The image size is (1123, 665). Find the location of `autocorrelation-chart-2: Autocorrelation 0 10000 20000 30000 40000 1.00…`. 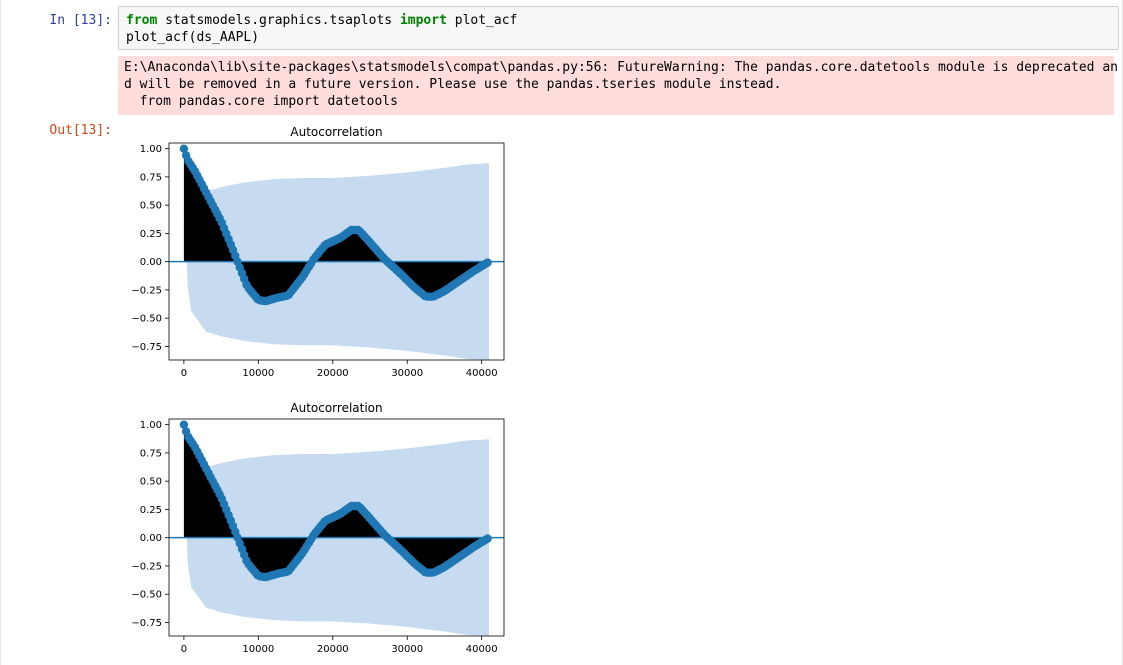

autocorrelation-chart-2: Autocorrelation 0 10000 20000 30000 40000 1.00… is located at coordinates (318, 528).